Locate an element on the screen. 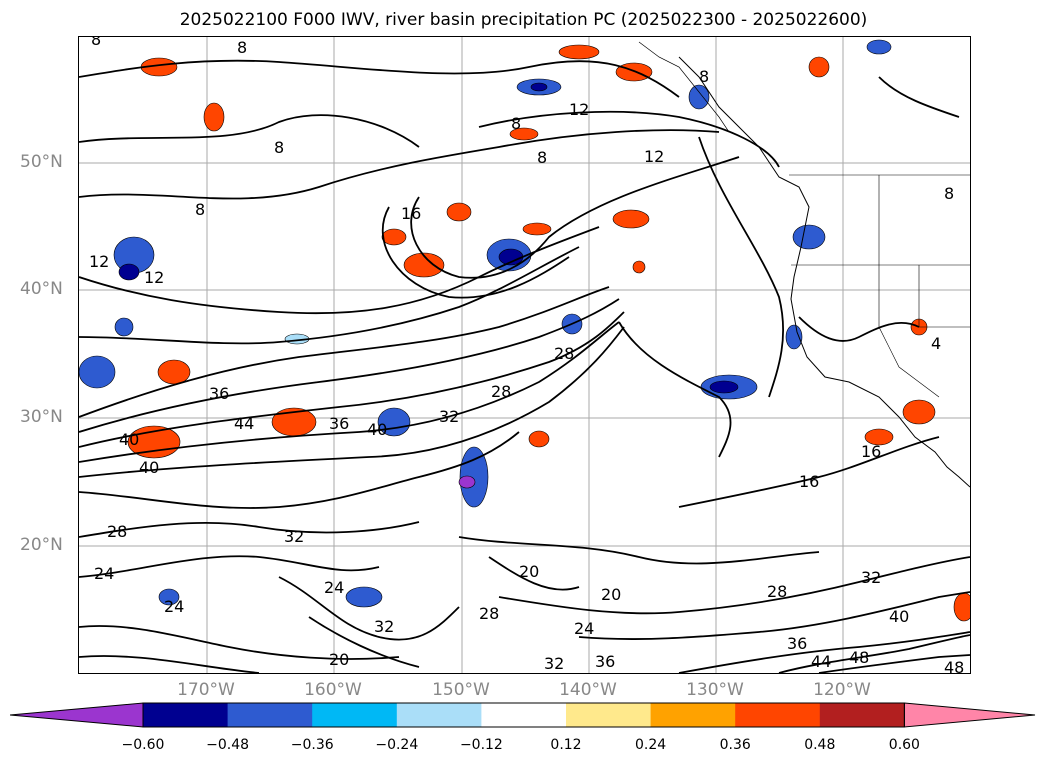 The width and height of the screenshot is (1047, 765). lon-label-160w: 160°W is located at coordinates (333, 690).